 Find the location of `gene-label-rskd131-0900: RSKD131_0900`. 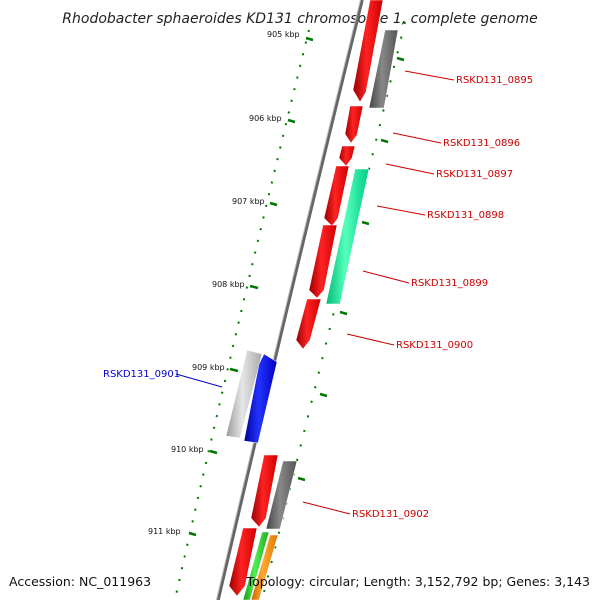

gene-label-rskd131-0900: RSKD131_0900 is located at coordinates (434, 345).